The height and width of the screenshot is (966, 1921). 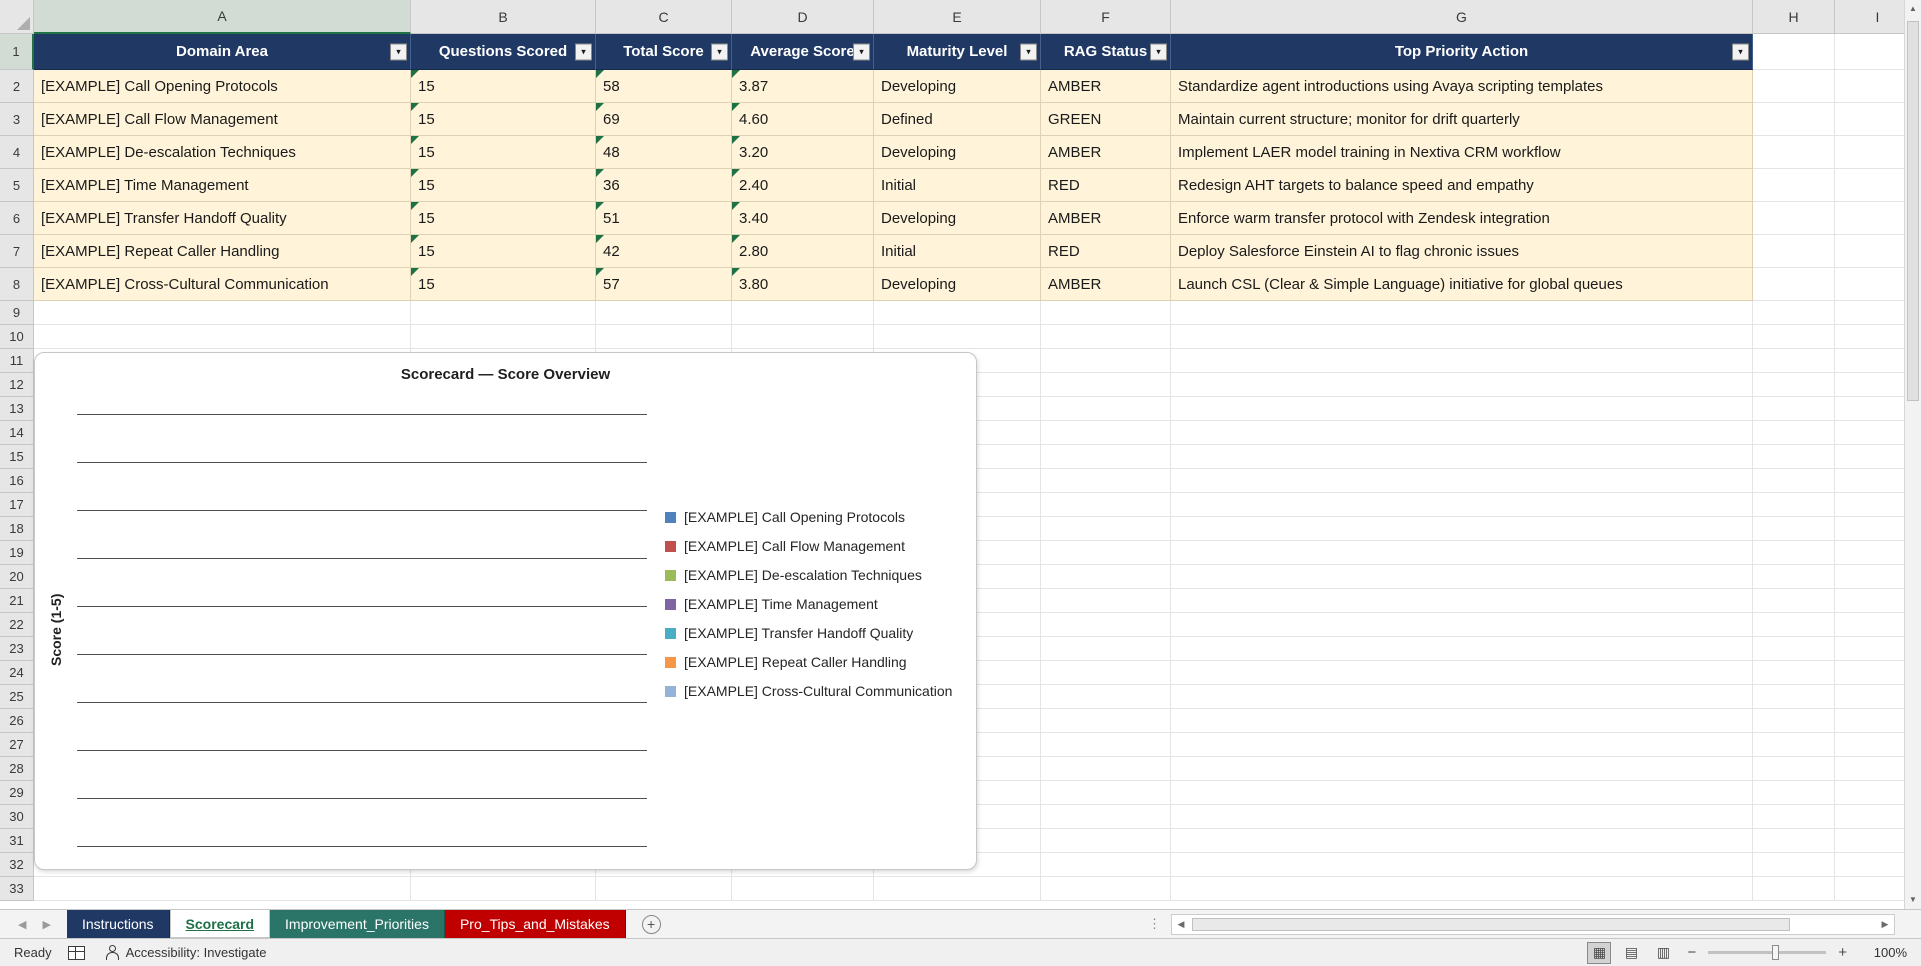 What do you see at coordinates (17, 337) in the screenshot?
I see `row-header-10: 10` at bounding box center [17, 337].